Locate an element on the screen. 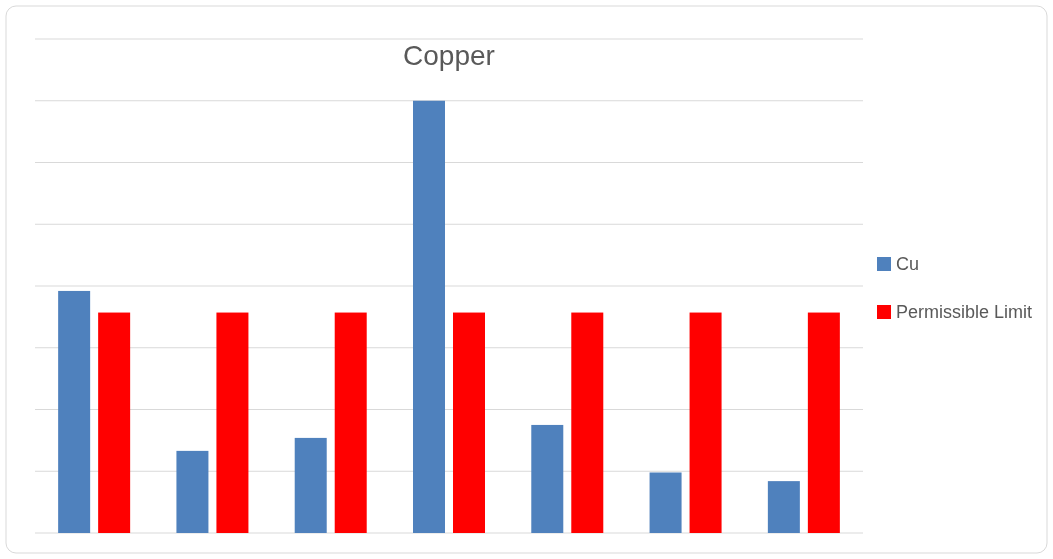 The height and width of the screenshot is (559, 1053). legend-label: Permissible Limit is located at coordinates (964, 312).